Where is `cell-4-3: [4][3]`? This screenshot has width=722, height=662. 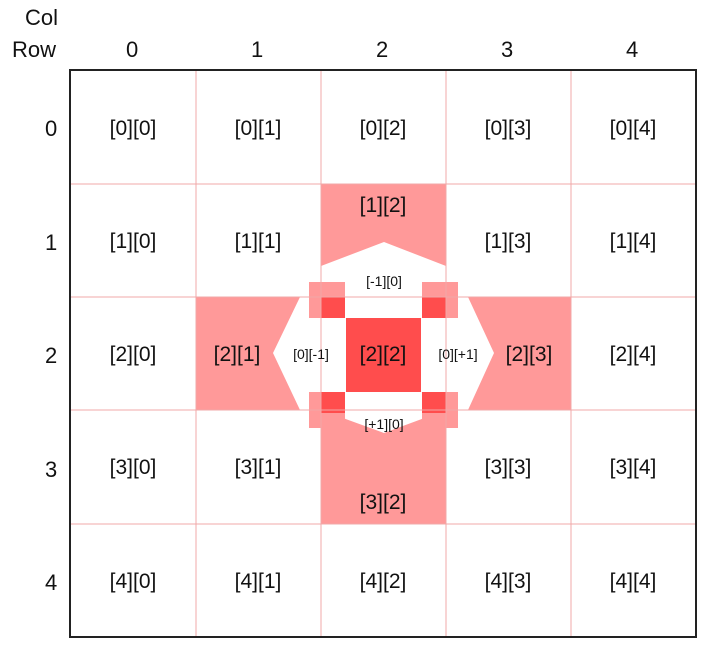
cell-4-3: [4][3] is located at coordinates (508, 581).